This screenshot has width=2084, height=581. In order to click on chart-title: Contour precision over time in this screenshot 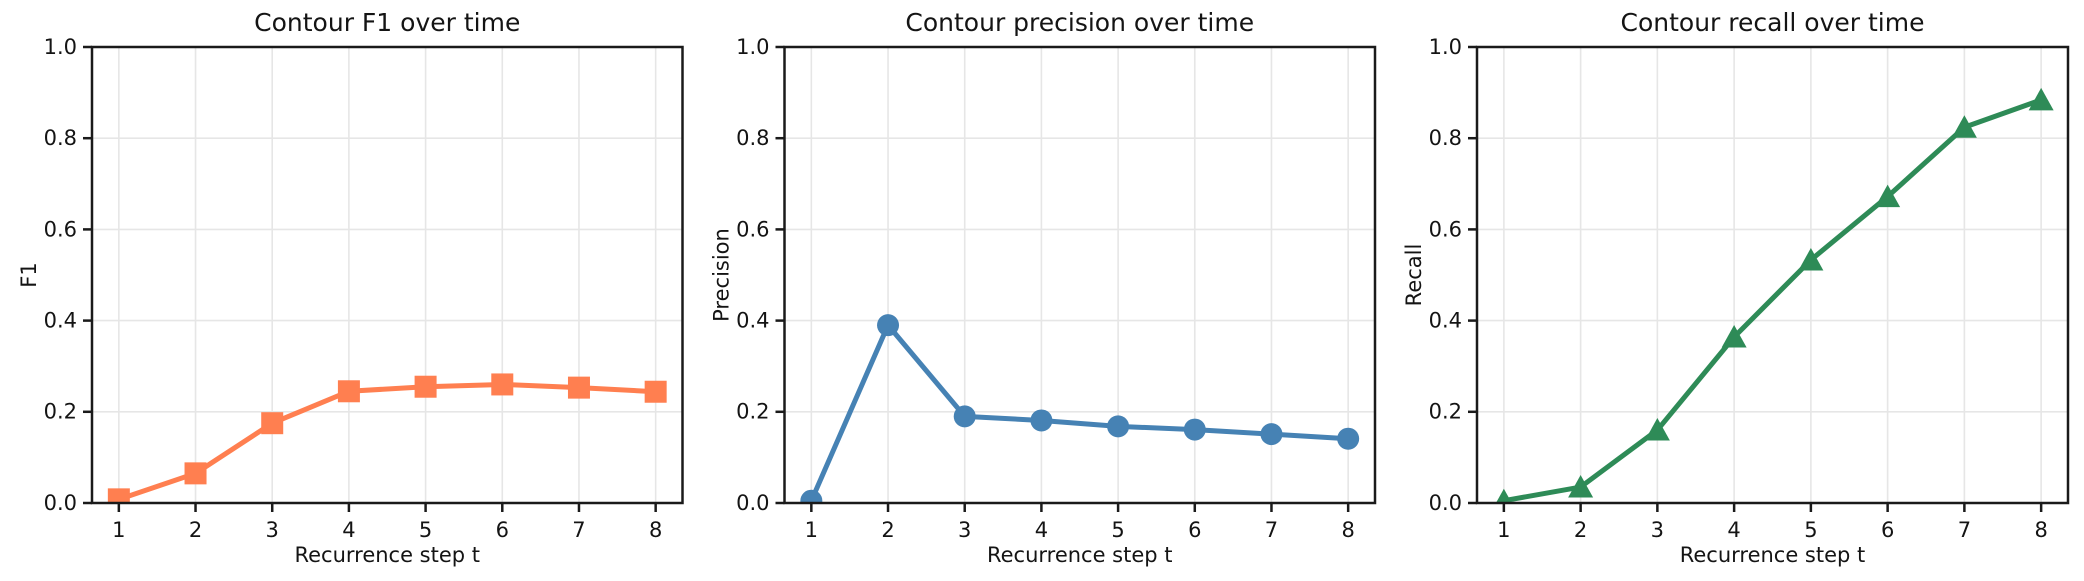, I will do `click(1079, 22)`.